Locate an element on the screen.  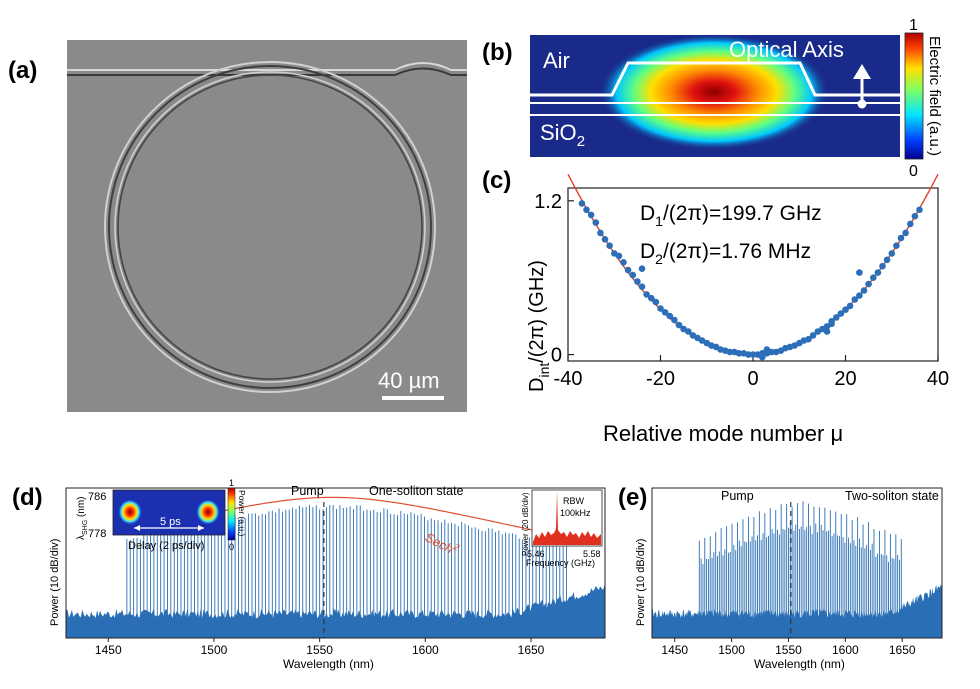
separation-label: 5 ps is located at coordinates (170, 522).